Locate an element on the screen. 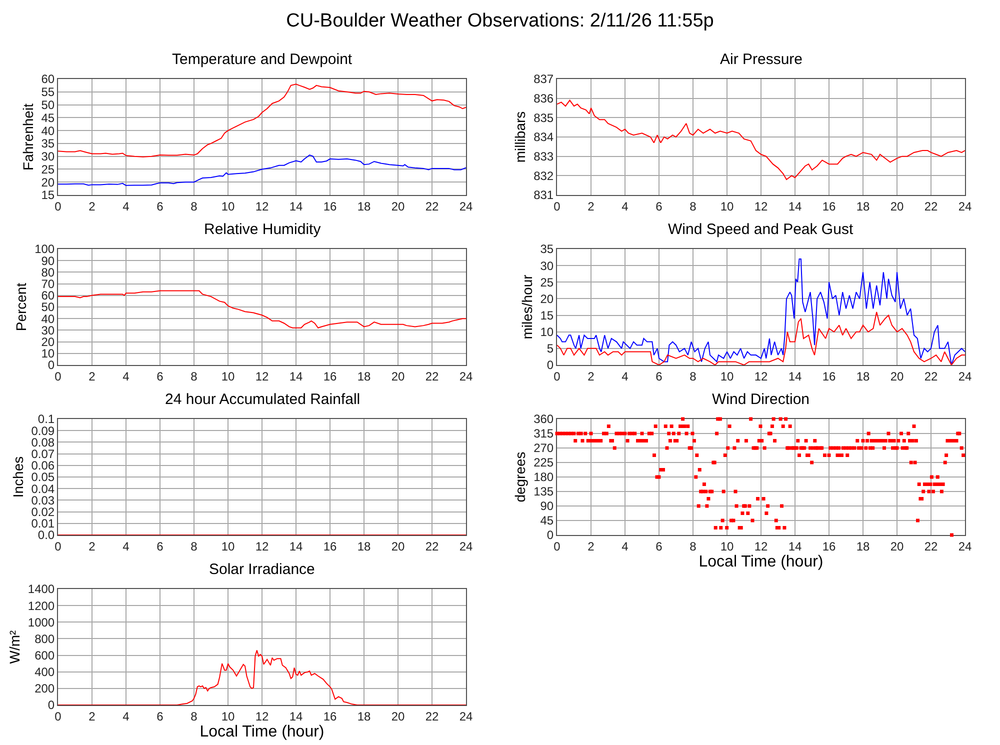 Image resolution: width=1000 pixels, height=745 pixels. y-tick-label: 800 is located at coordinates (44, 639).